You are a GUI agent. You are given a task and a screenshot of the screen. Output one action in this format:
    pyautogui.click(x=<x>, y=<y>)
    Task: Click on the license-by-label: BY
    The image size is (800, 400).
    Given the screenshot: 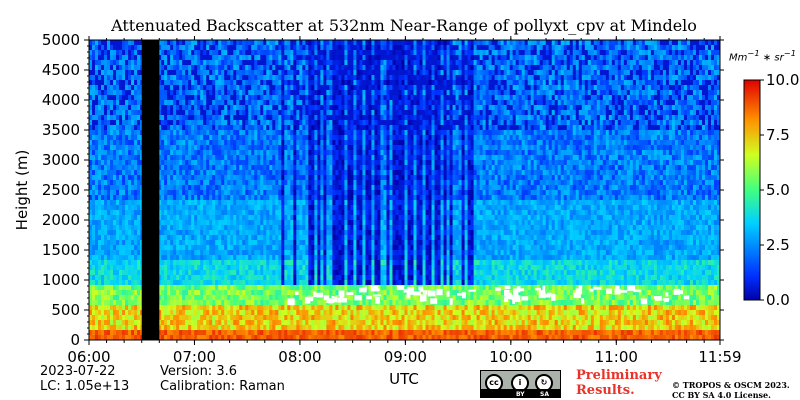 What is the action you would take?
    pyautogui.click(x=520, y=394)
    